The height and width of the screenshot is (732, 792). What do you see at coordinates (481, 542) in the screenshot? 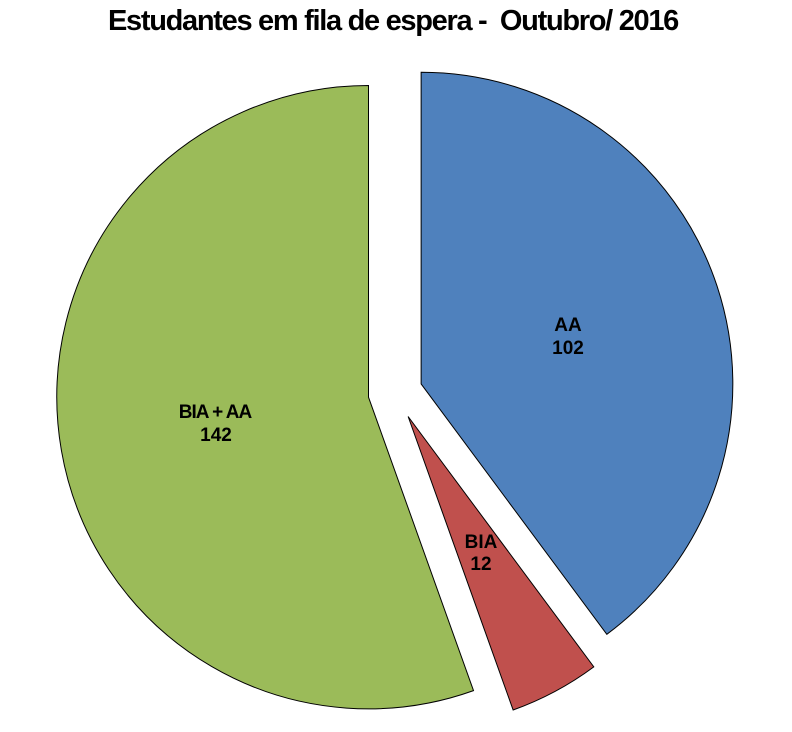
I see `svg-text: BIA` at bounding box center [481, 542].